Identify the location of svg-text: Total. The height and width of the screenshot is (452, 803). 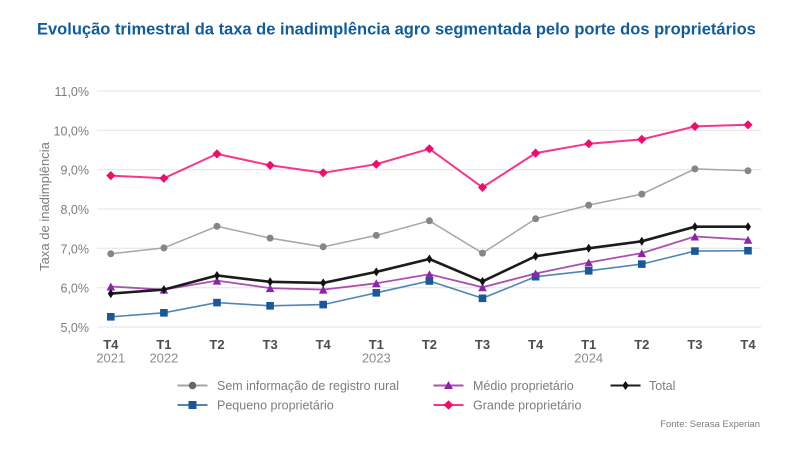
(662, 386).